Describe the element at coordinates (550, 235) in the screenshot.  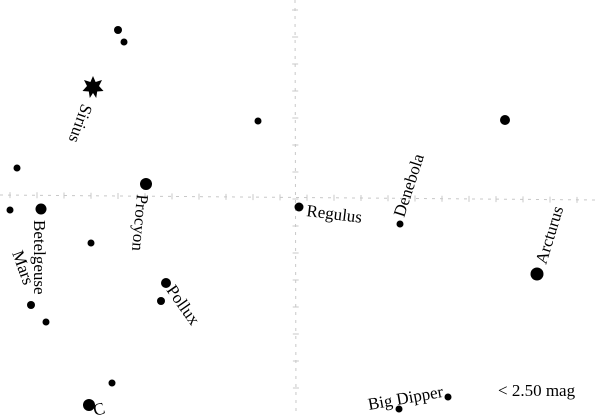
I see `arcturus-label: Arcturus` at that location.